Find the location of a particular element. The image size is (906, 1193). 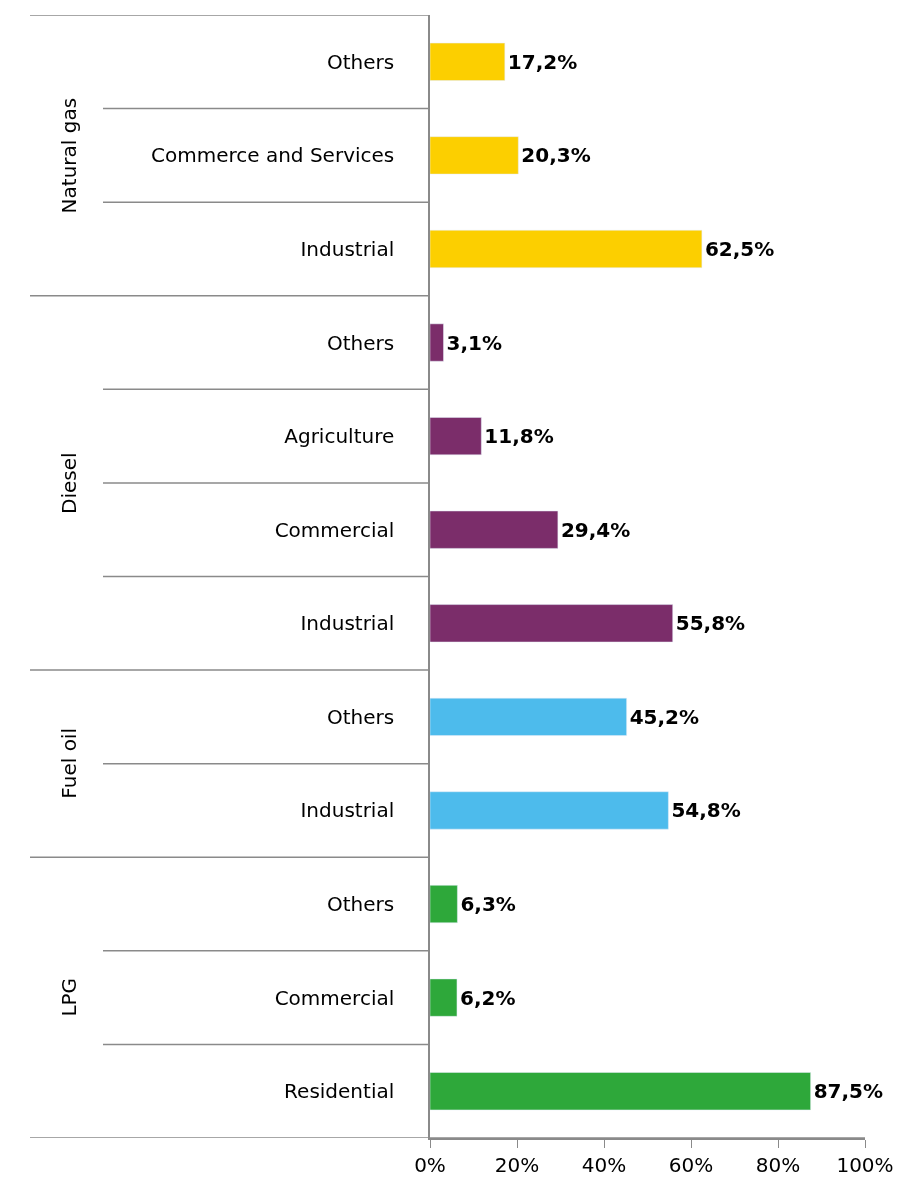

data-label: 11,8% is located at coordinates (519, 436).